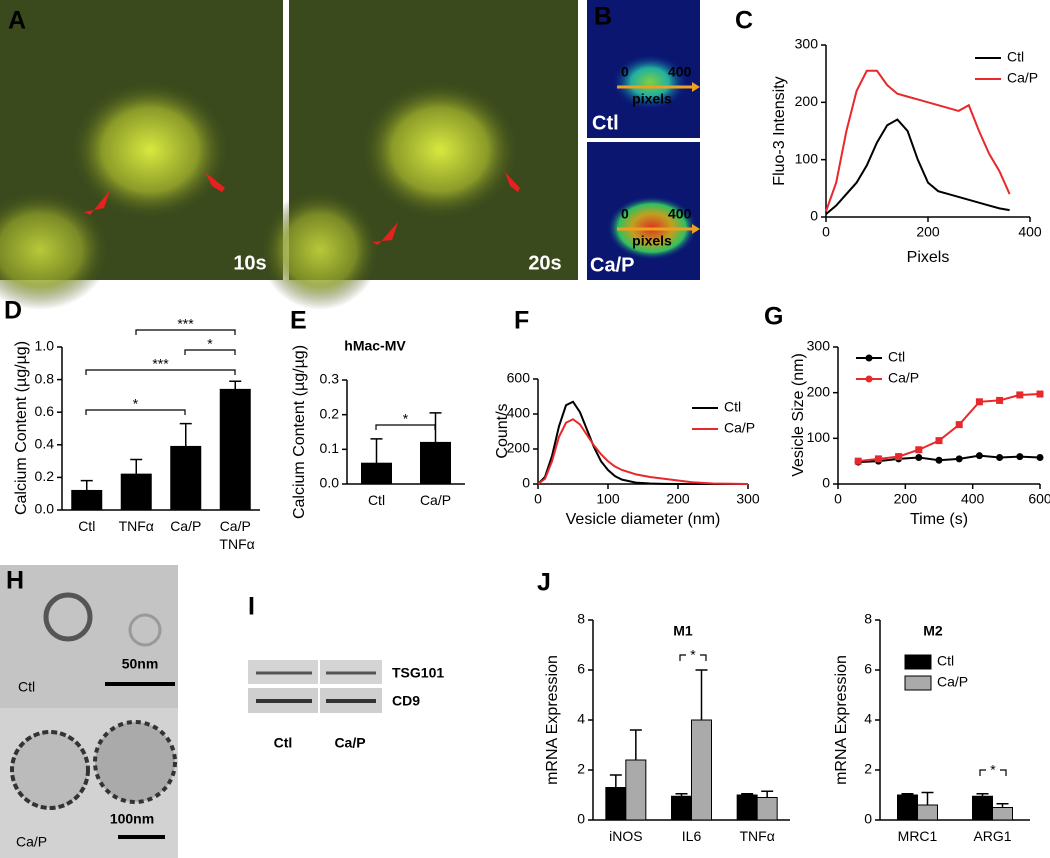 The width and height of the screenshot is (1050, 858). Describe the element at coordinates (928, 257) in the screenshot. I see `x-axis-label: Pixels` at that location.